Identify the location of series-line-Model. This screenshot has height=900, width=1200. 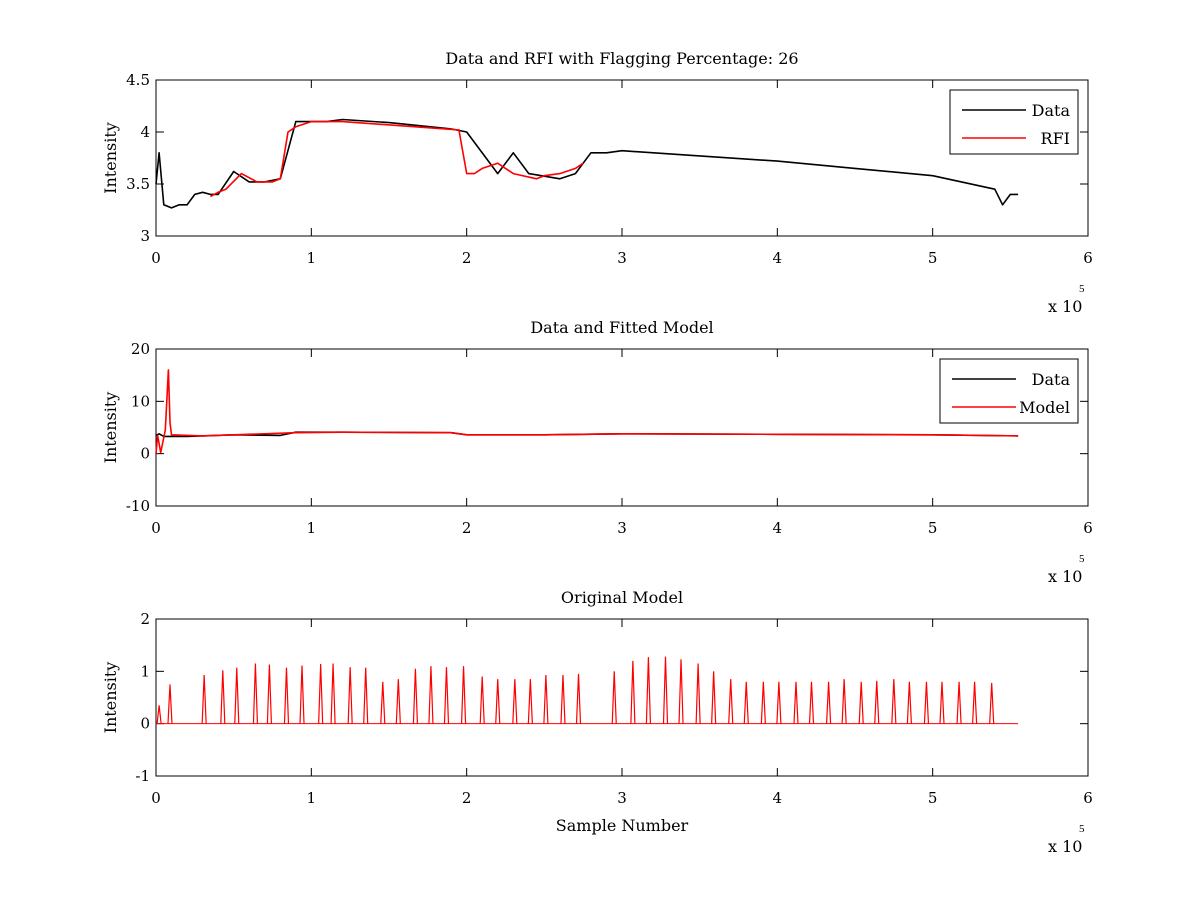
(587, 411).